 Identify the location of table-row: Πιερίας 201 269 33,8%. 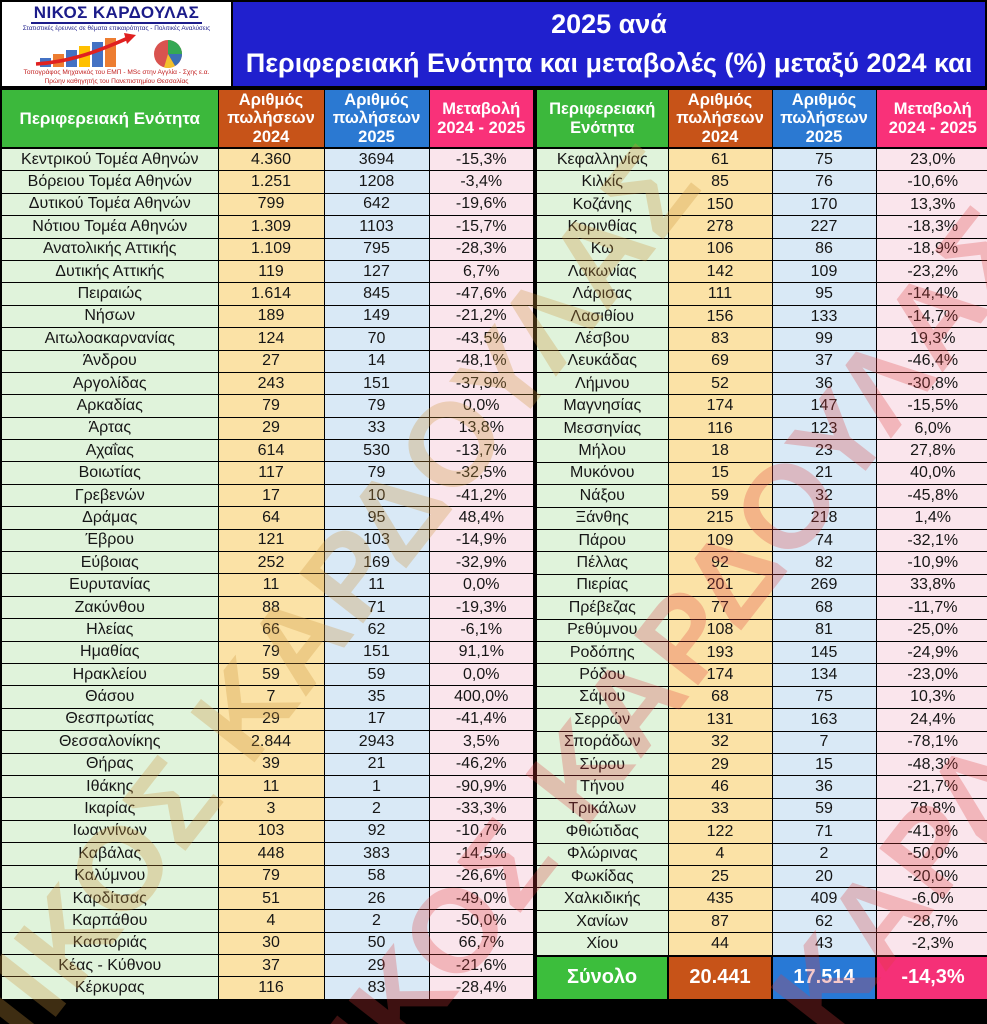
(761, 585).